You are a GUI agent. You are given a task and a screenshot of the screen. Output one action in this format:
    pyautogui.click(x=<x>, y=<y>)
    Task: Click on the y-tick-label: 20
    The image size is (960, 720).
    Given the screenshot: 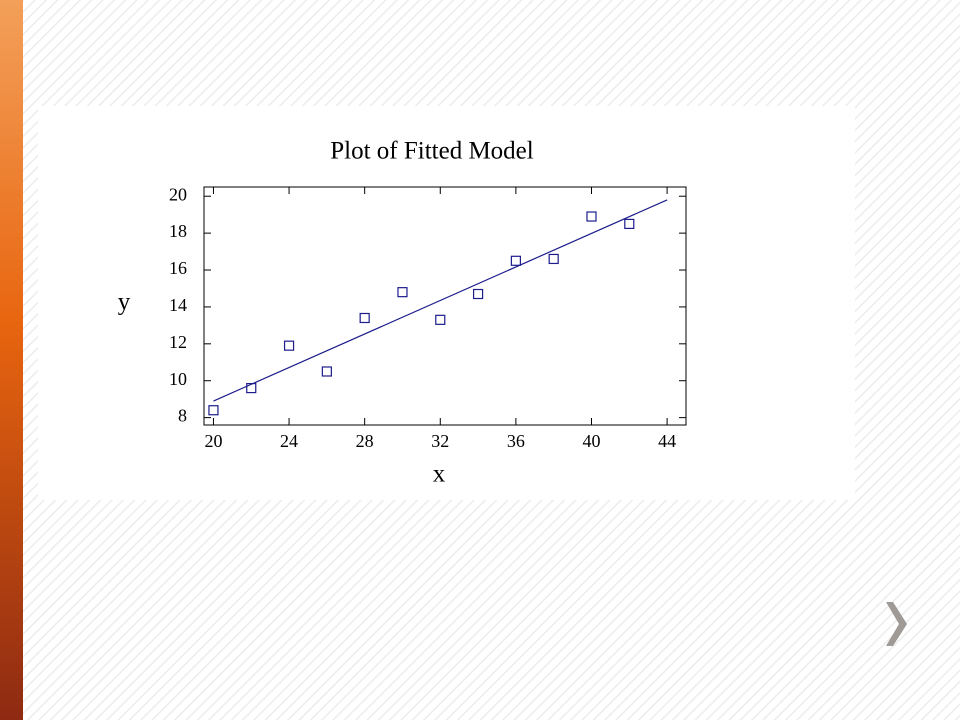 What is the action you would take?
    pyautogui.click(x=178, y=194)
    